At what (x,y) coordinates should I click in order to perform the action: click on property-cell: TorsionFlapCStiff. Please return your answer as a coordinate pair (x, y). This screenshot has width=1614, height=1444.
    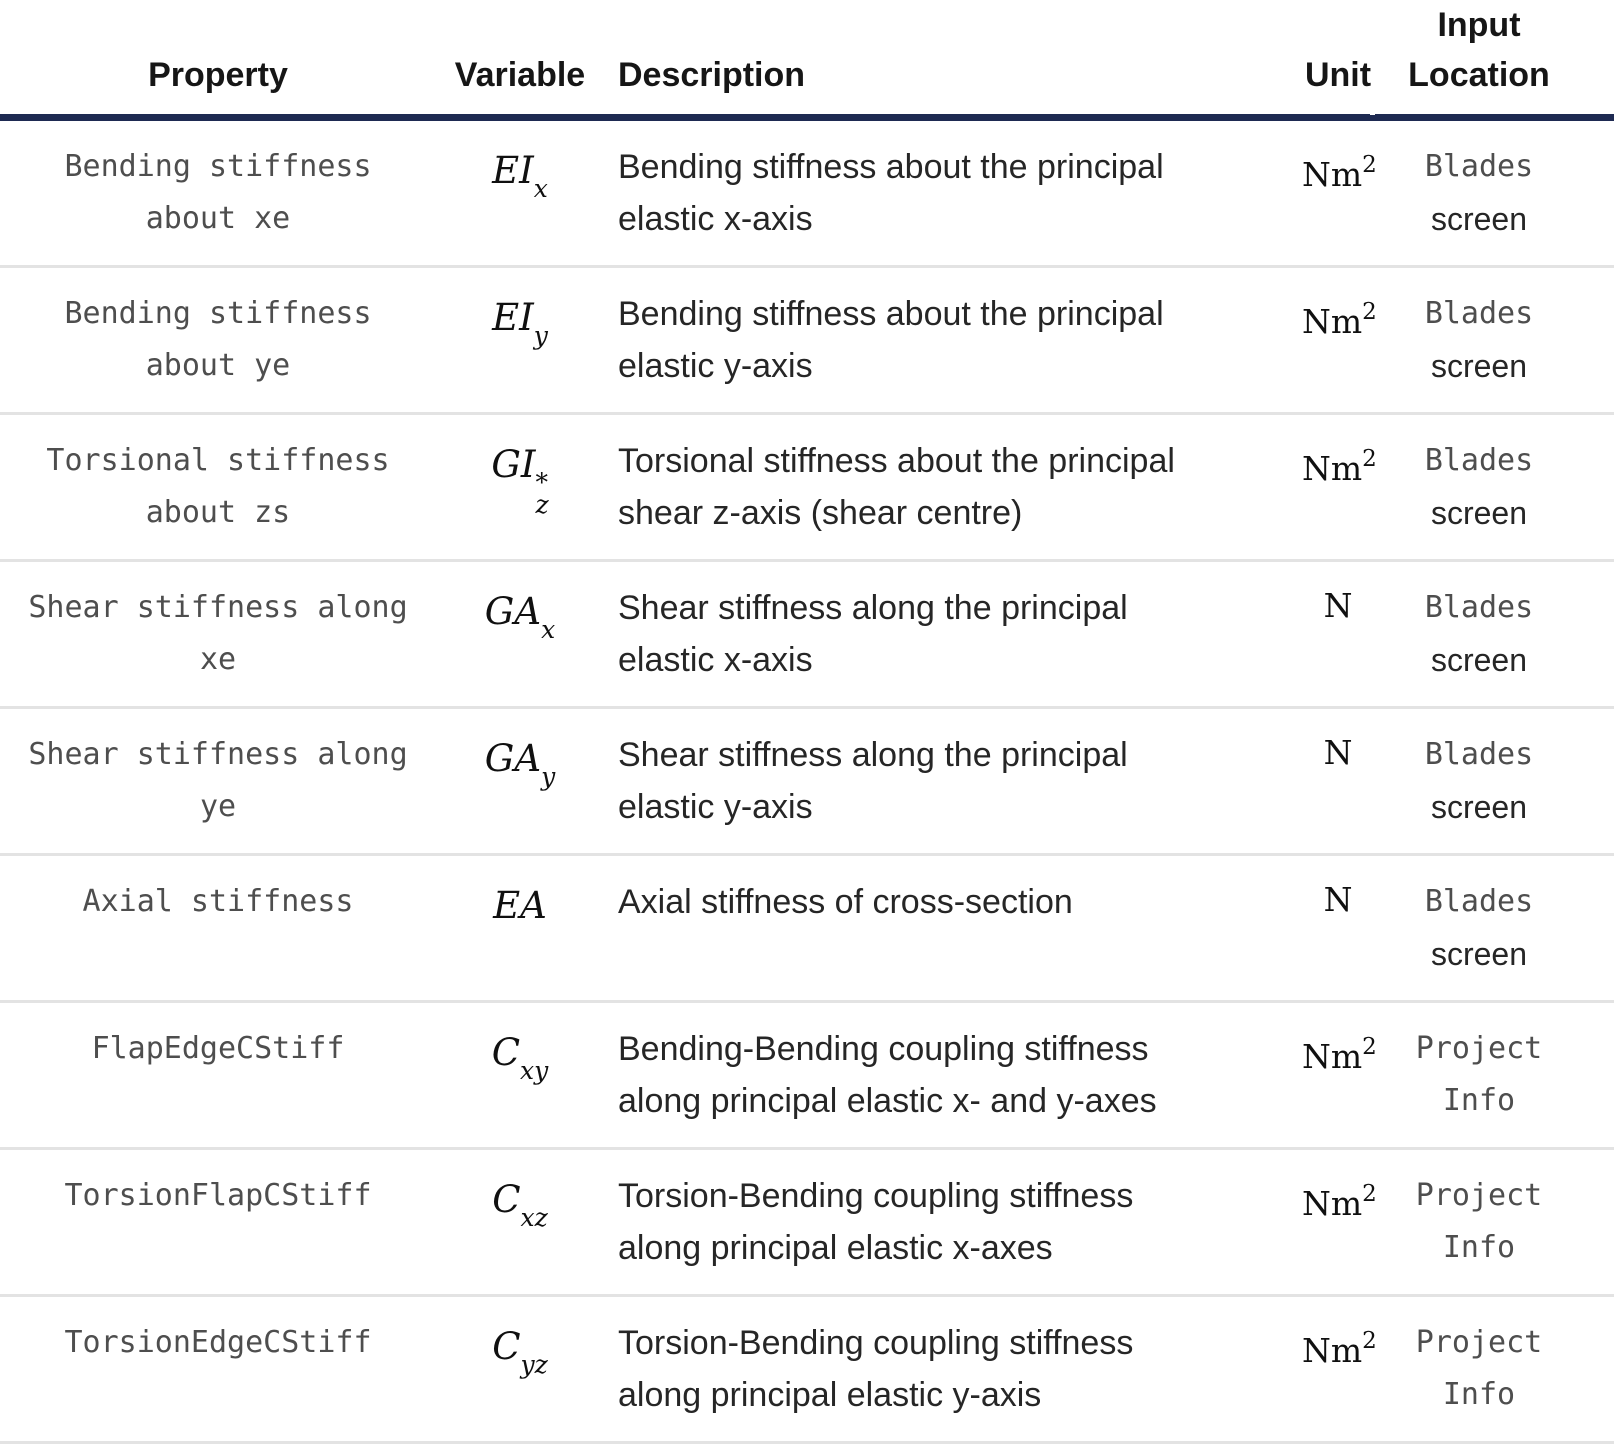
    Looking at the image, I should click on (218, 1222).